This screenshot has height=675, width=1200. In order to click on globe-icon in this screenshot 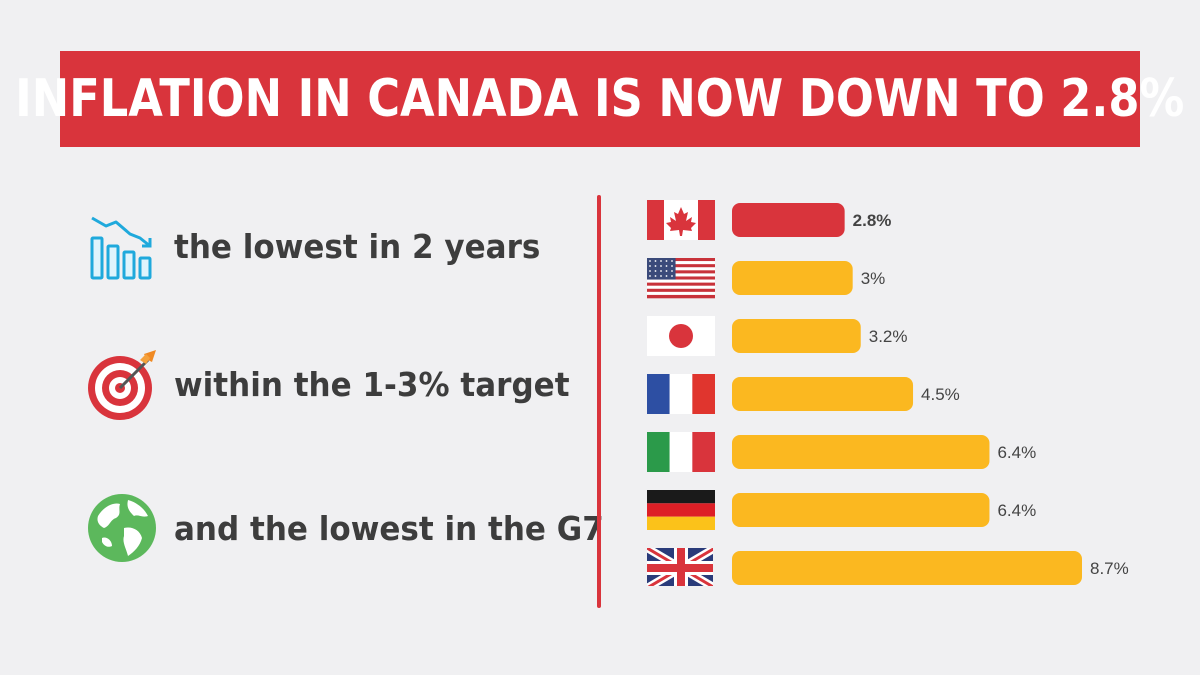, I will do `click(122, 528)`.